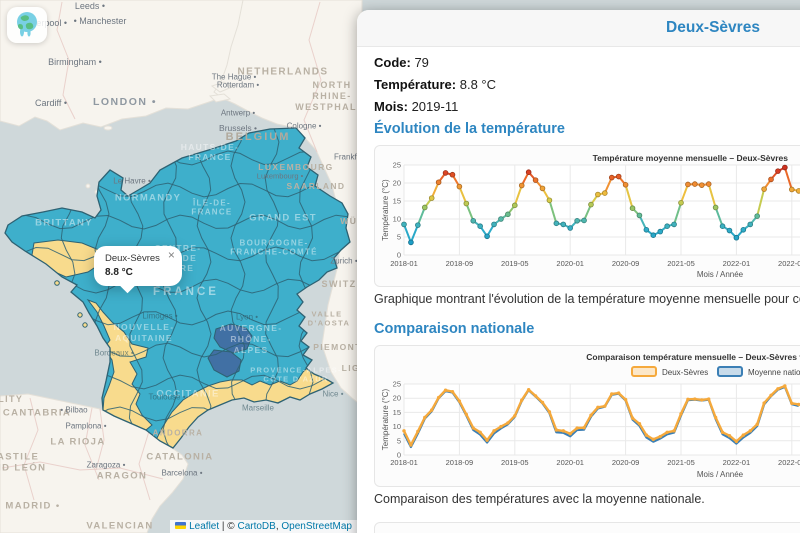  Describe the element at coordinates (108, 128) in the screenshot. I see `isle-of-wight` at that location.